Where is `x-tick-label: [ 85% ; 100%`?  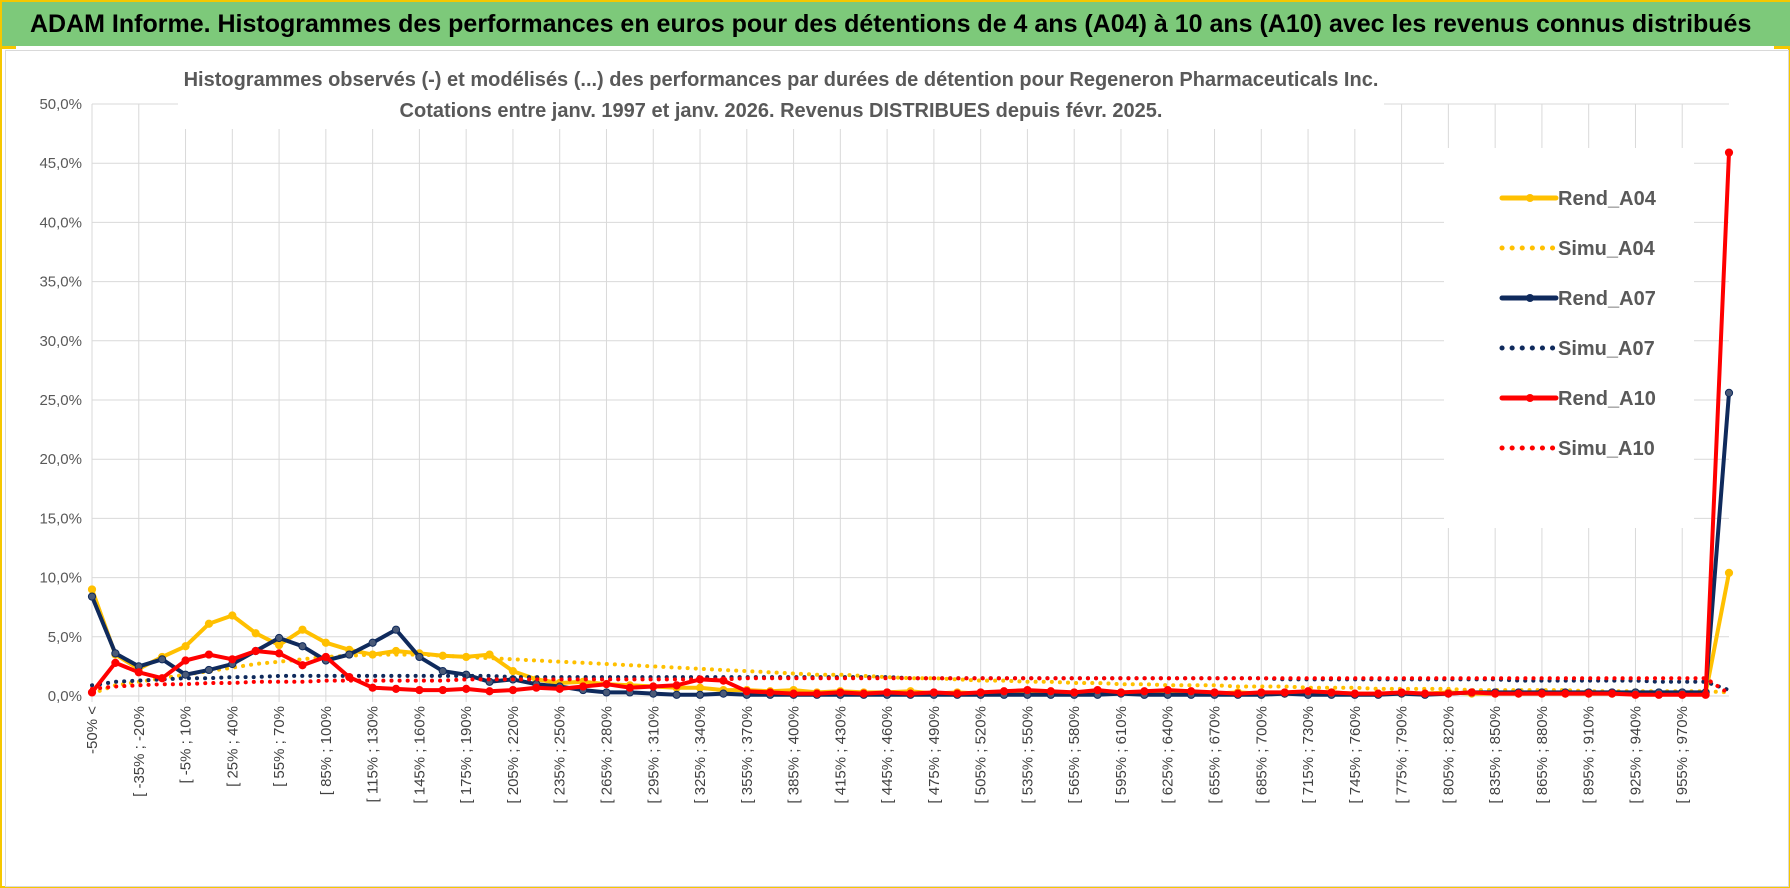
x-tick-label: [ 85% ; 100% is located at coordinates (326, 750).